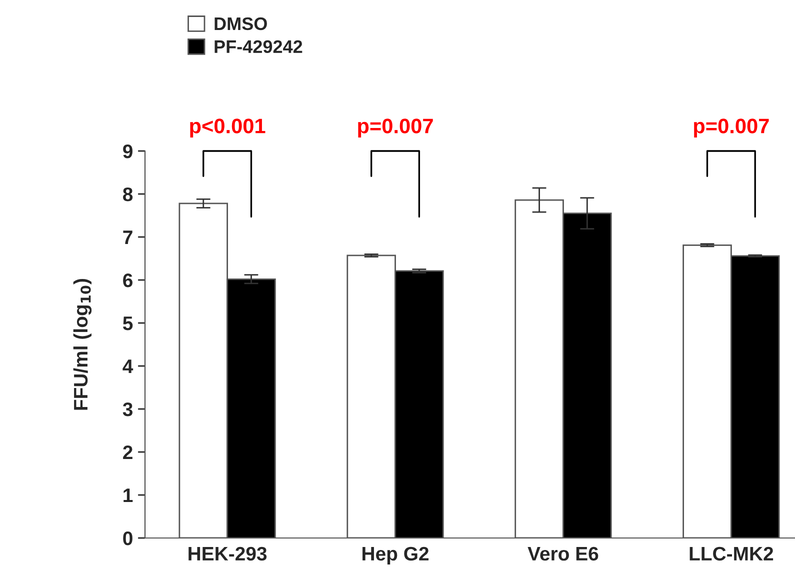  What do you see at coordinates (127, 280) in the screenshot?
I see `y-tick-label: 6` at bounding box center [127, 280].